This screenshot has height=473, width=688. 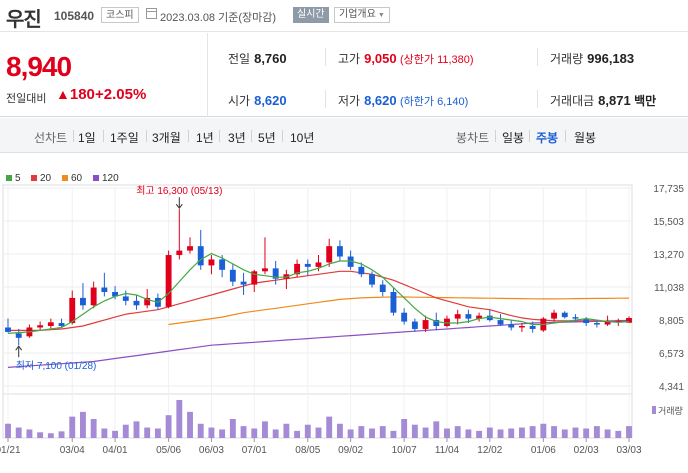 I want to click on tab-3year: 3년, so click(x=237, y=138).